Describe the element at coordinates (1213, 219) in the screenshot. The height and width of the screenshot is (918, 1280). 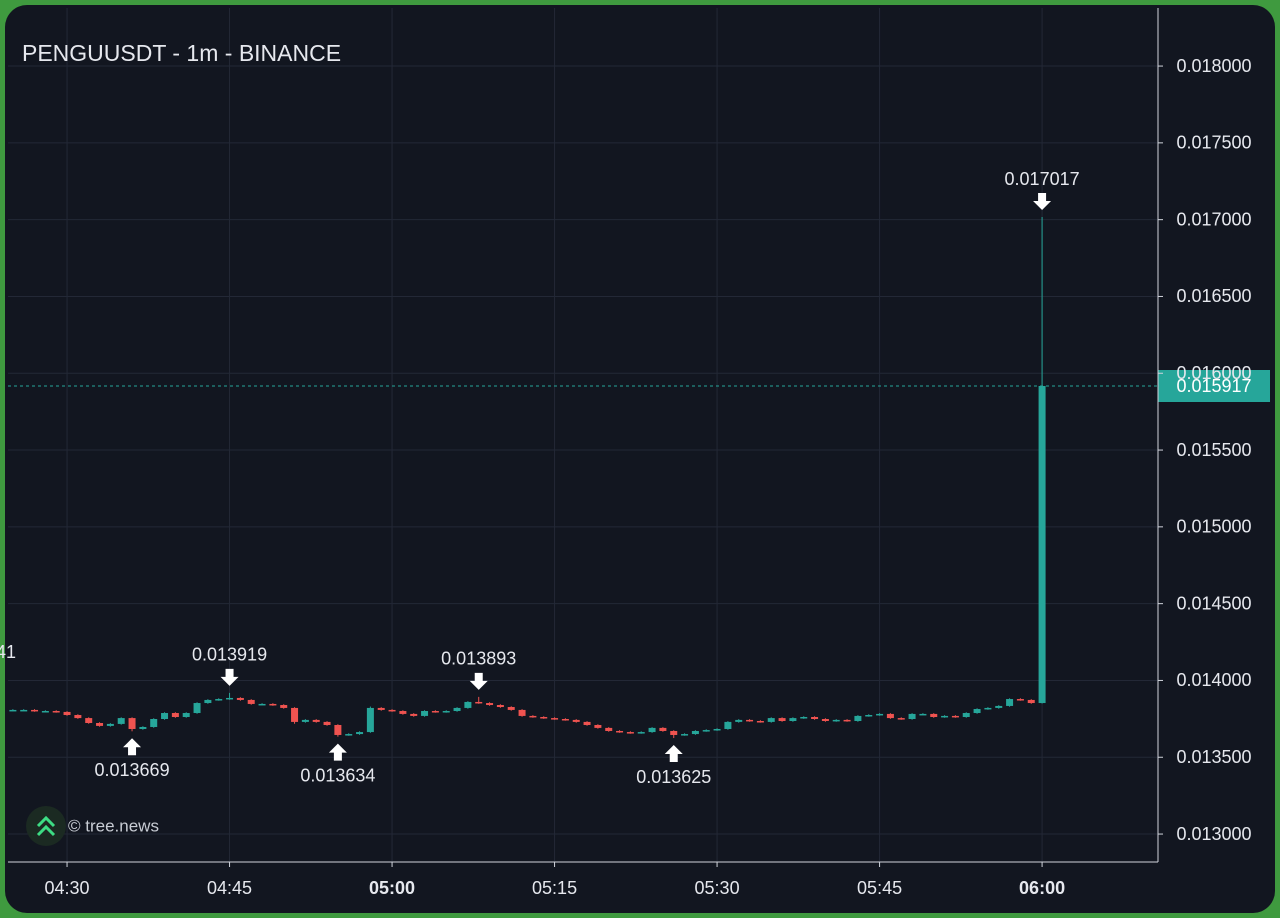
I see `y-tick-label: 0.017000` at that location.